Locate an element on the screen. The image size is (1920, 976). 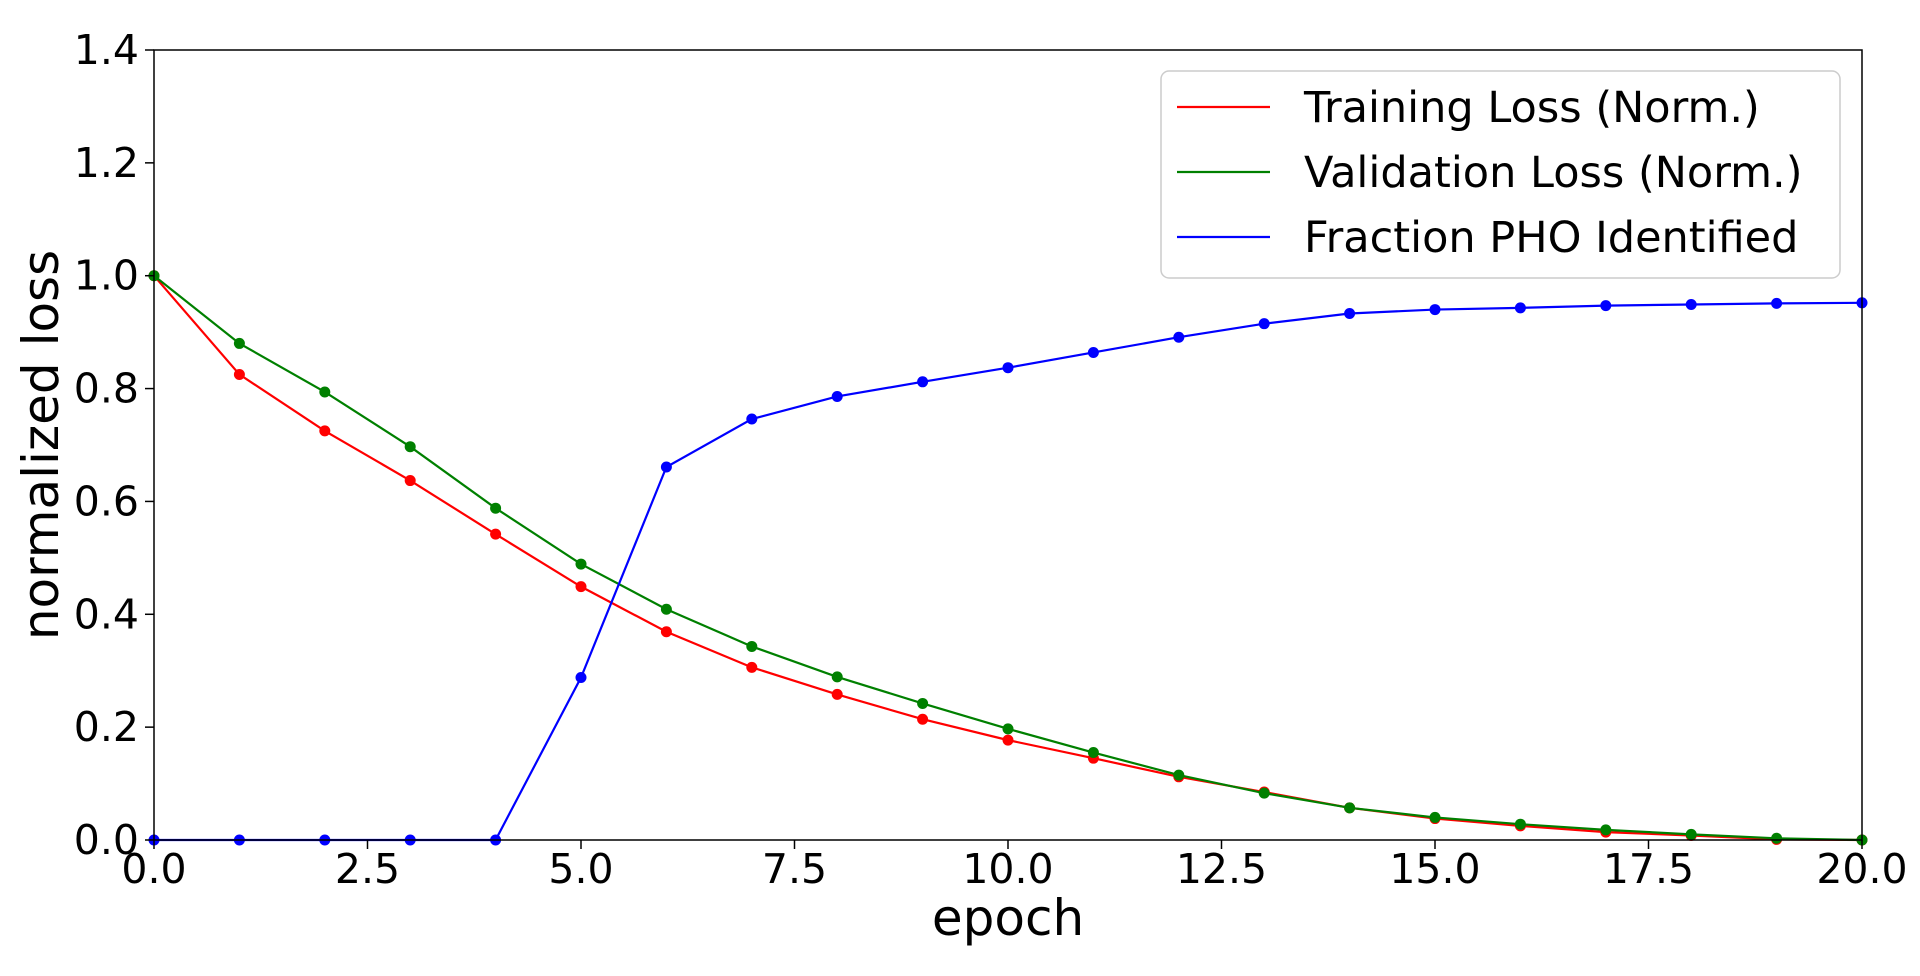
y-tick-label: 1.4 is located at coordinates (106, 50).